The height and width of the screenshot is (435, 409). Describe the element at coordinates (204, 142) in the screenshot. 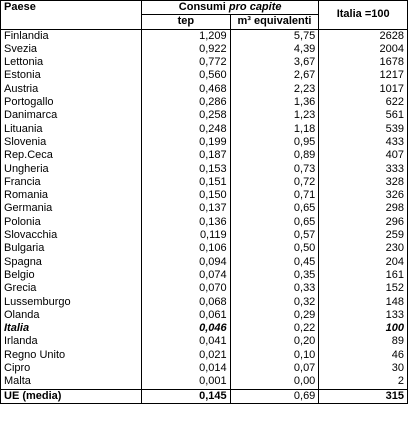

I see `table-row: Slovenia 0,199 0,95 433` at that location.